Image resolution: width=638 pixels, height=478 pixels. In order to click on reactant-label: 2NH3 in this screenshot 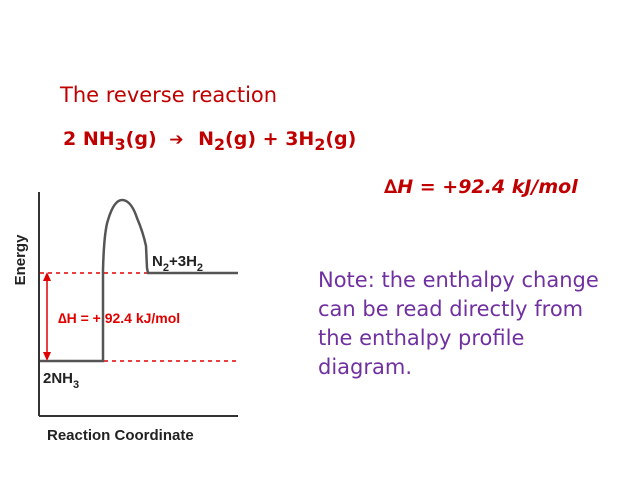, I will do `click(61, 380)`.